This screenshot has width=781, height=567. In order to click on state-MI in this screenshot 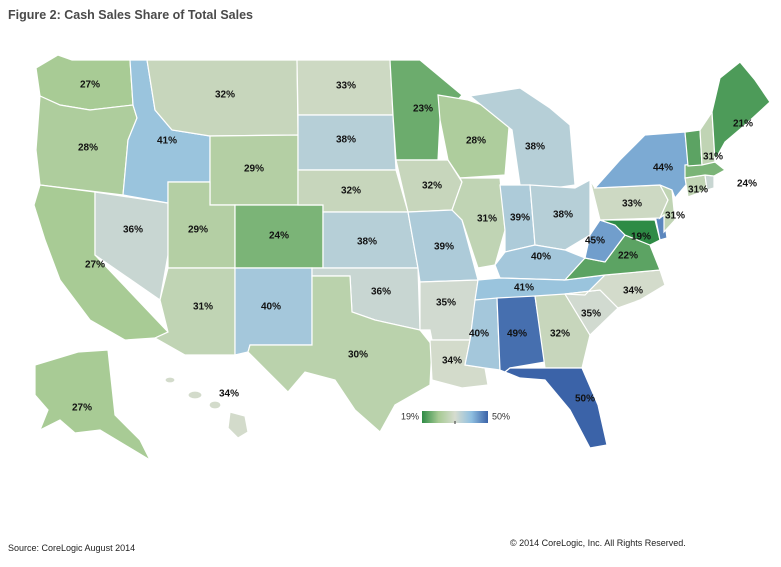, I will do `click(522, 139)`.